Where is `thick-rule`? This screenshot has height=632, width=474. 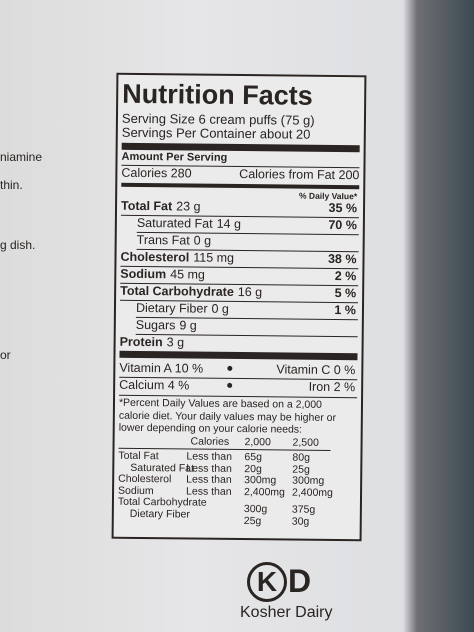
thick-rule is located at coordinates (238, 355).